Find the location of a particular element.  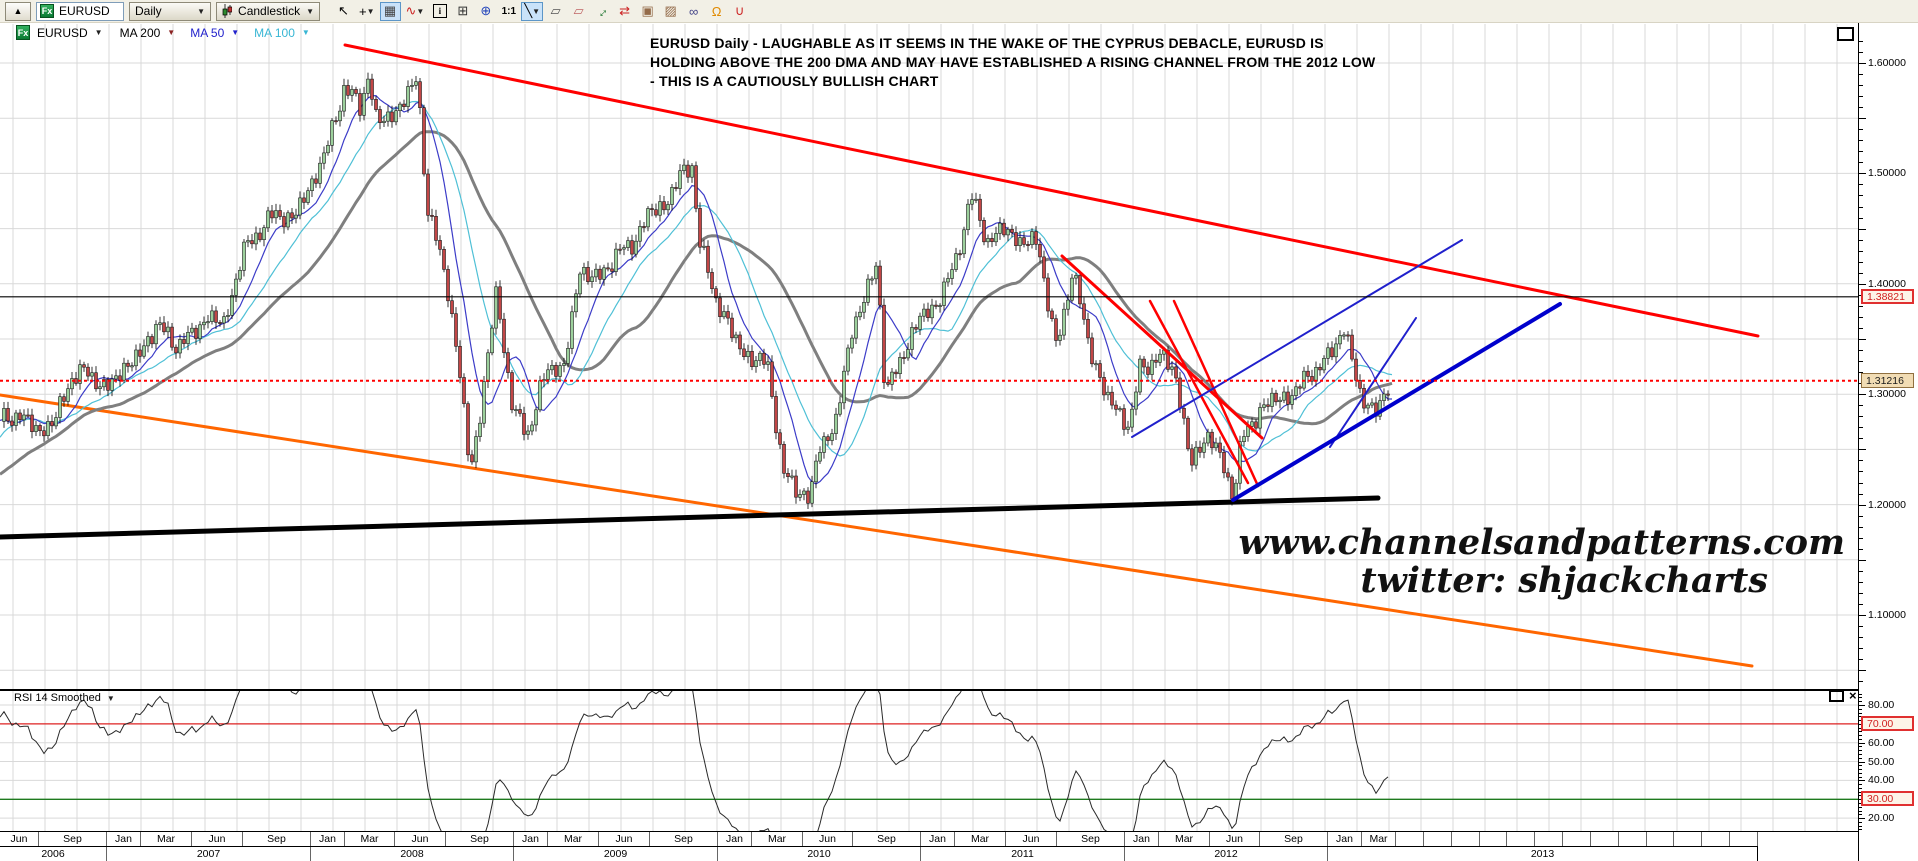

magnet-icon: ∪ is located at coordinates (739, 10).